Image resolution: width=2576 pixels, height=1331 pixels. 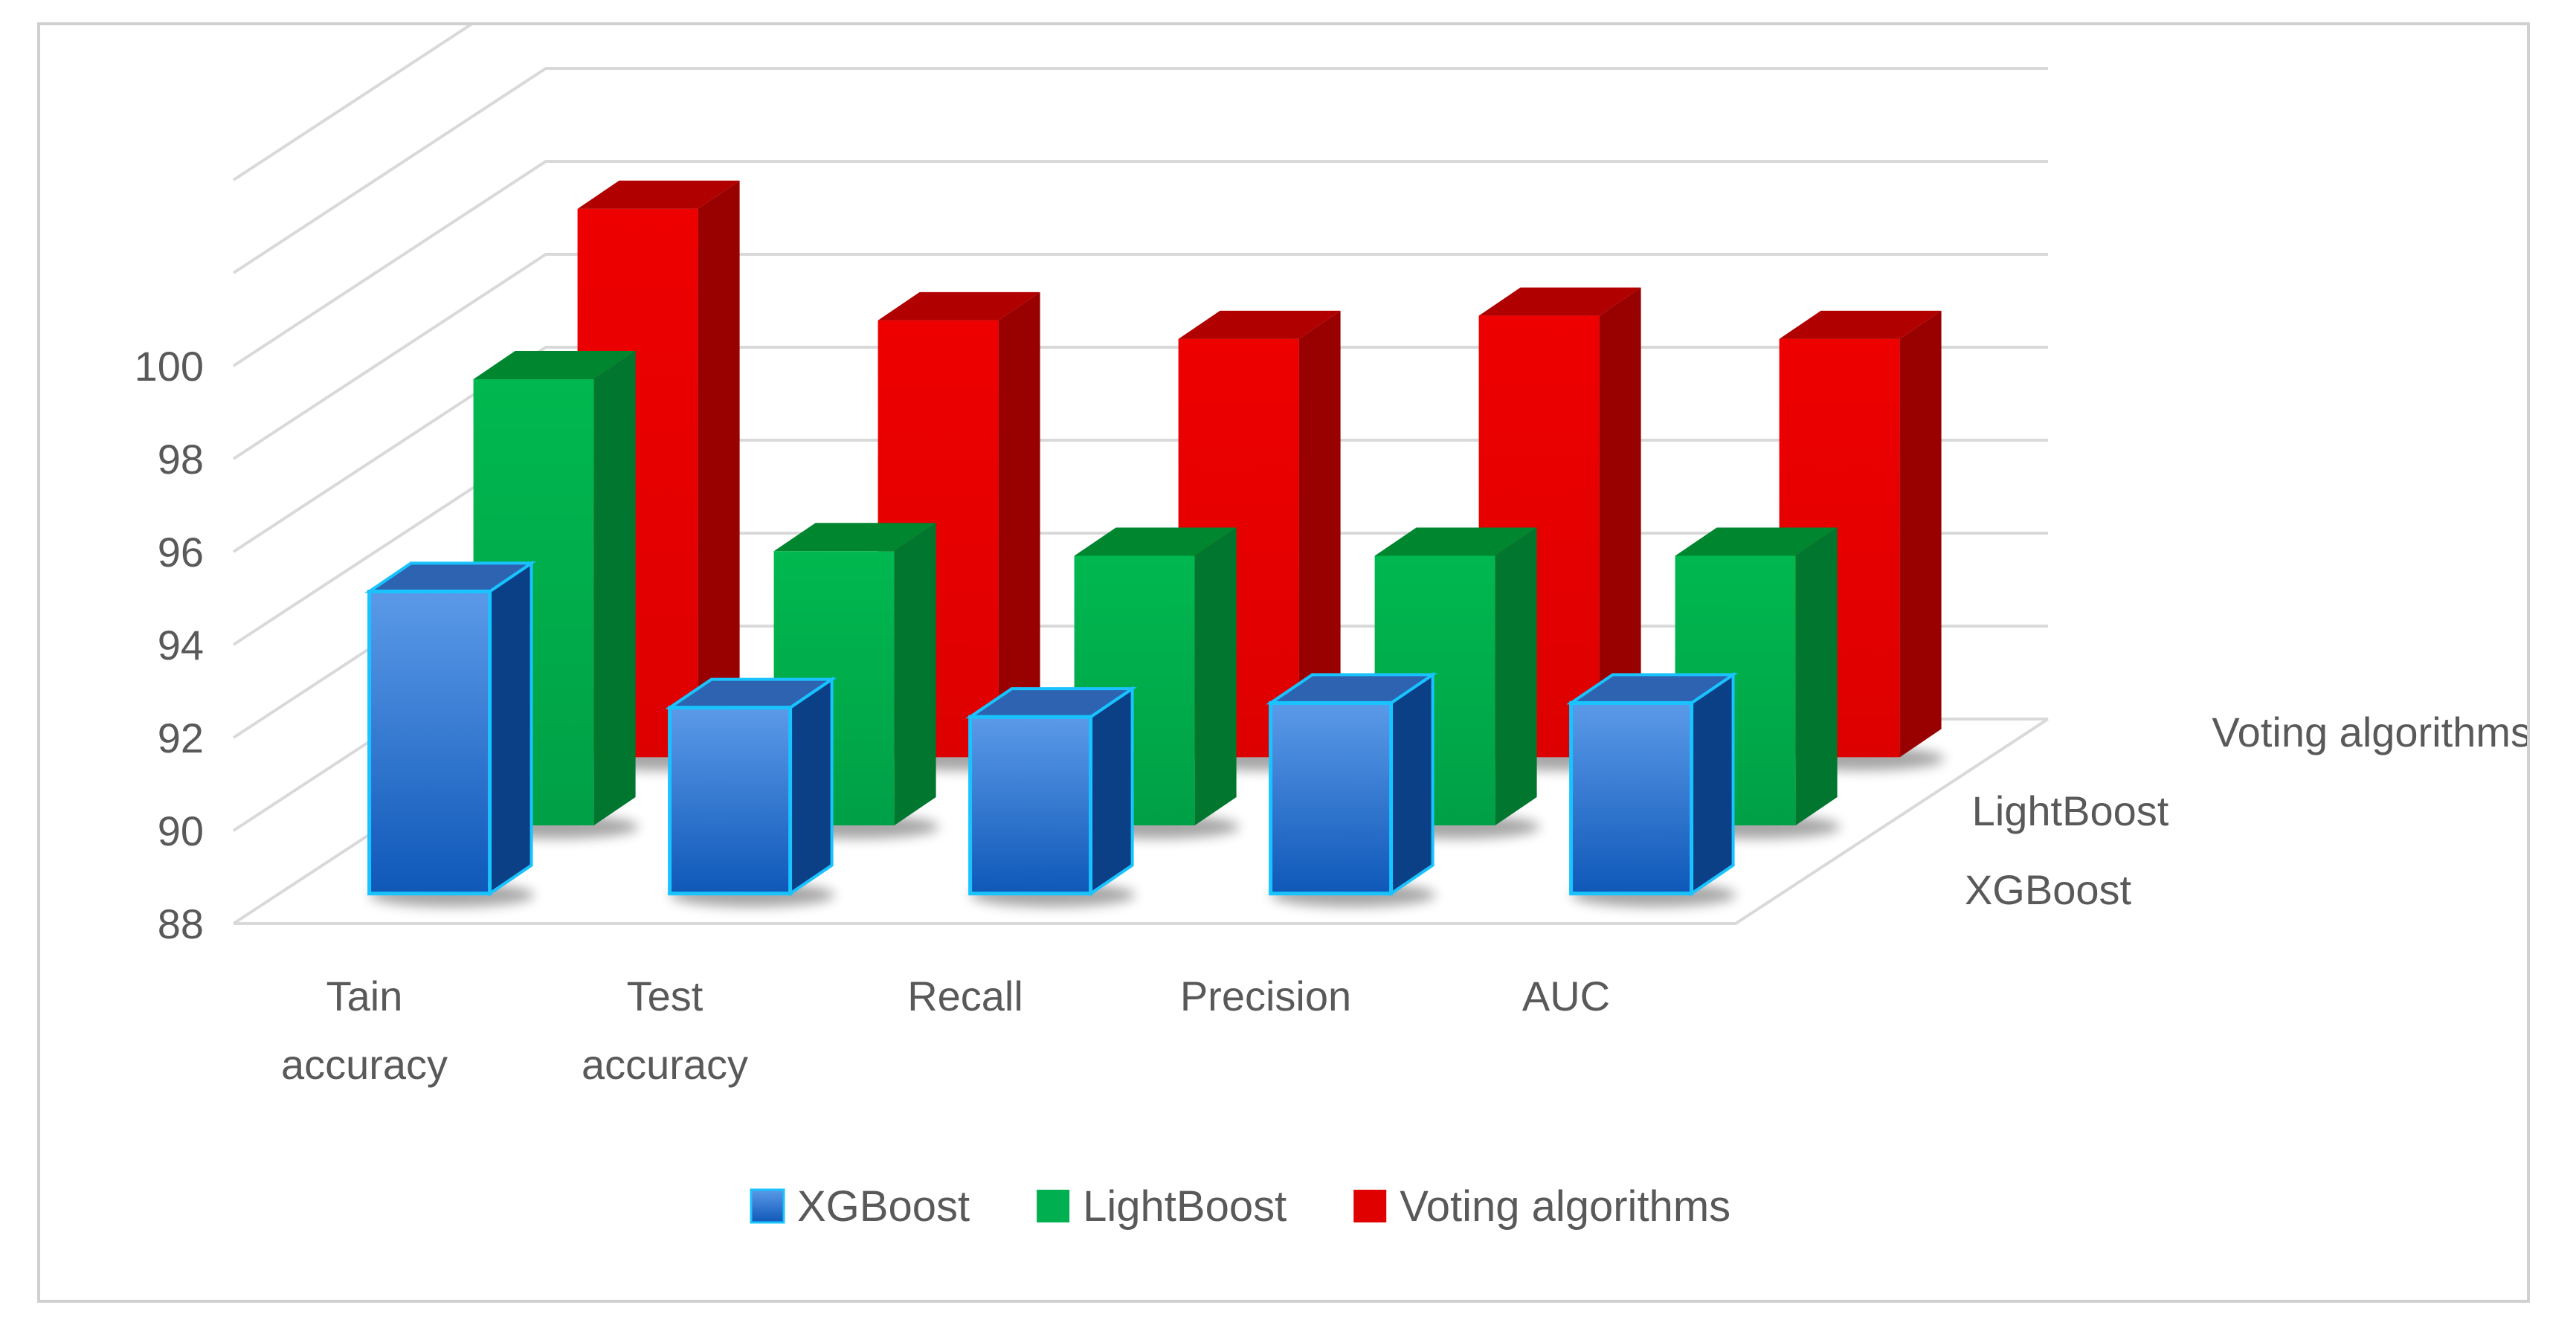 What do you see at coordinates (665, 1030) in the screenshot?
I see `category-label-1: Test accuracy` at bounding box center [665, 1030].